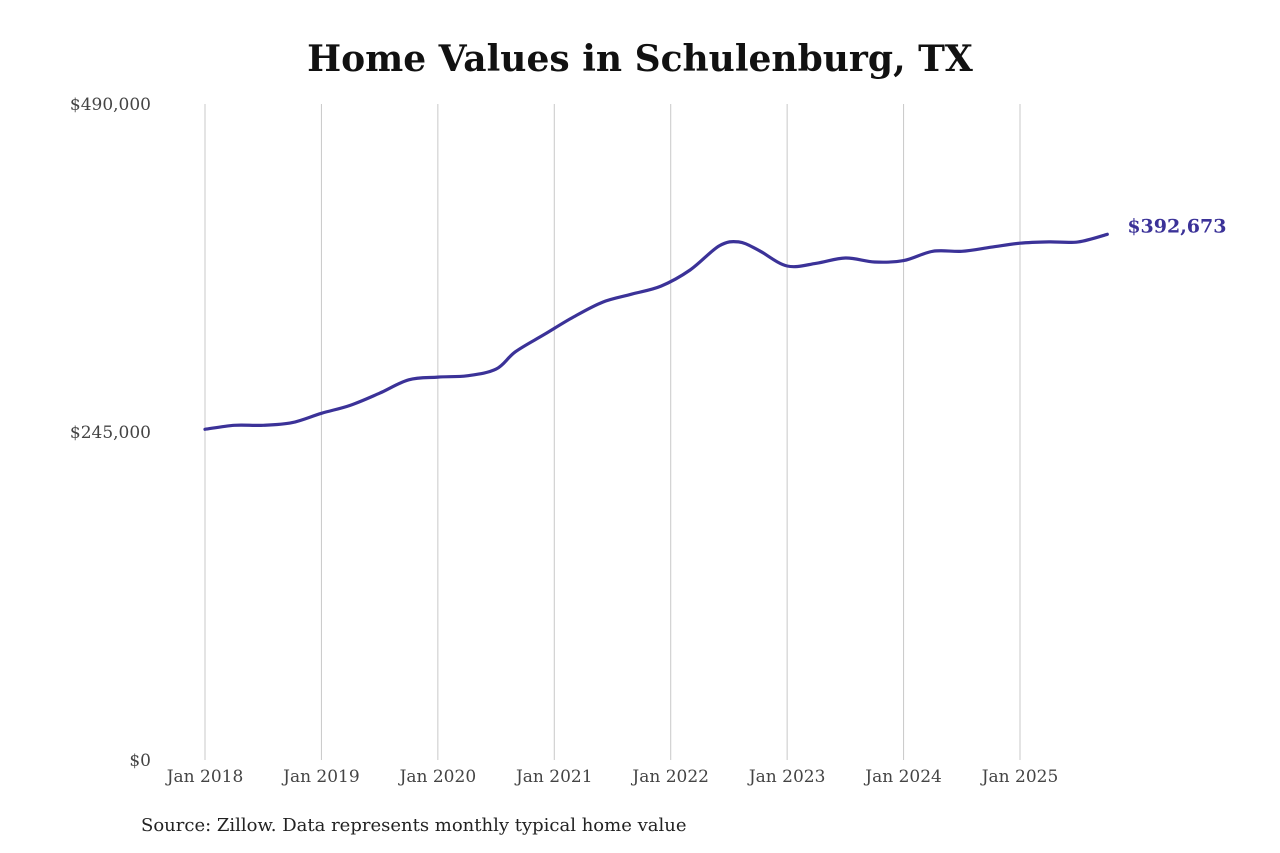 The width and height of the screenshot is (1280, 853). I want to click on x-tick-label: Jan 2024, so click(902, 777).